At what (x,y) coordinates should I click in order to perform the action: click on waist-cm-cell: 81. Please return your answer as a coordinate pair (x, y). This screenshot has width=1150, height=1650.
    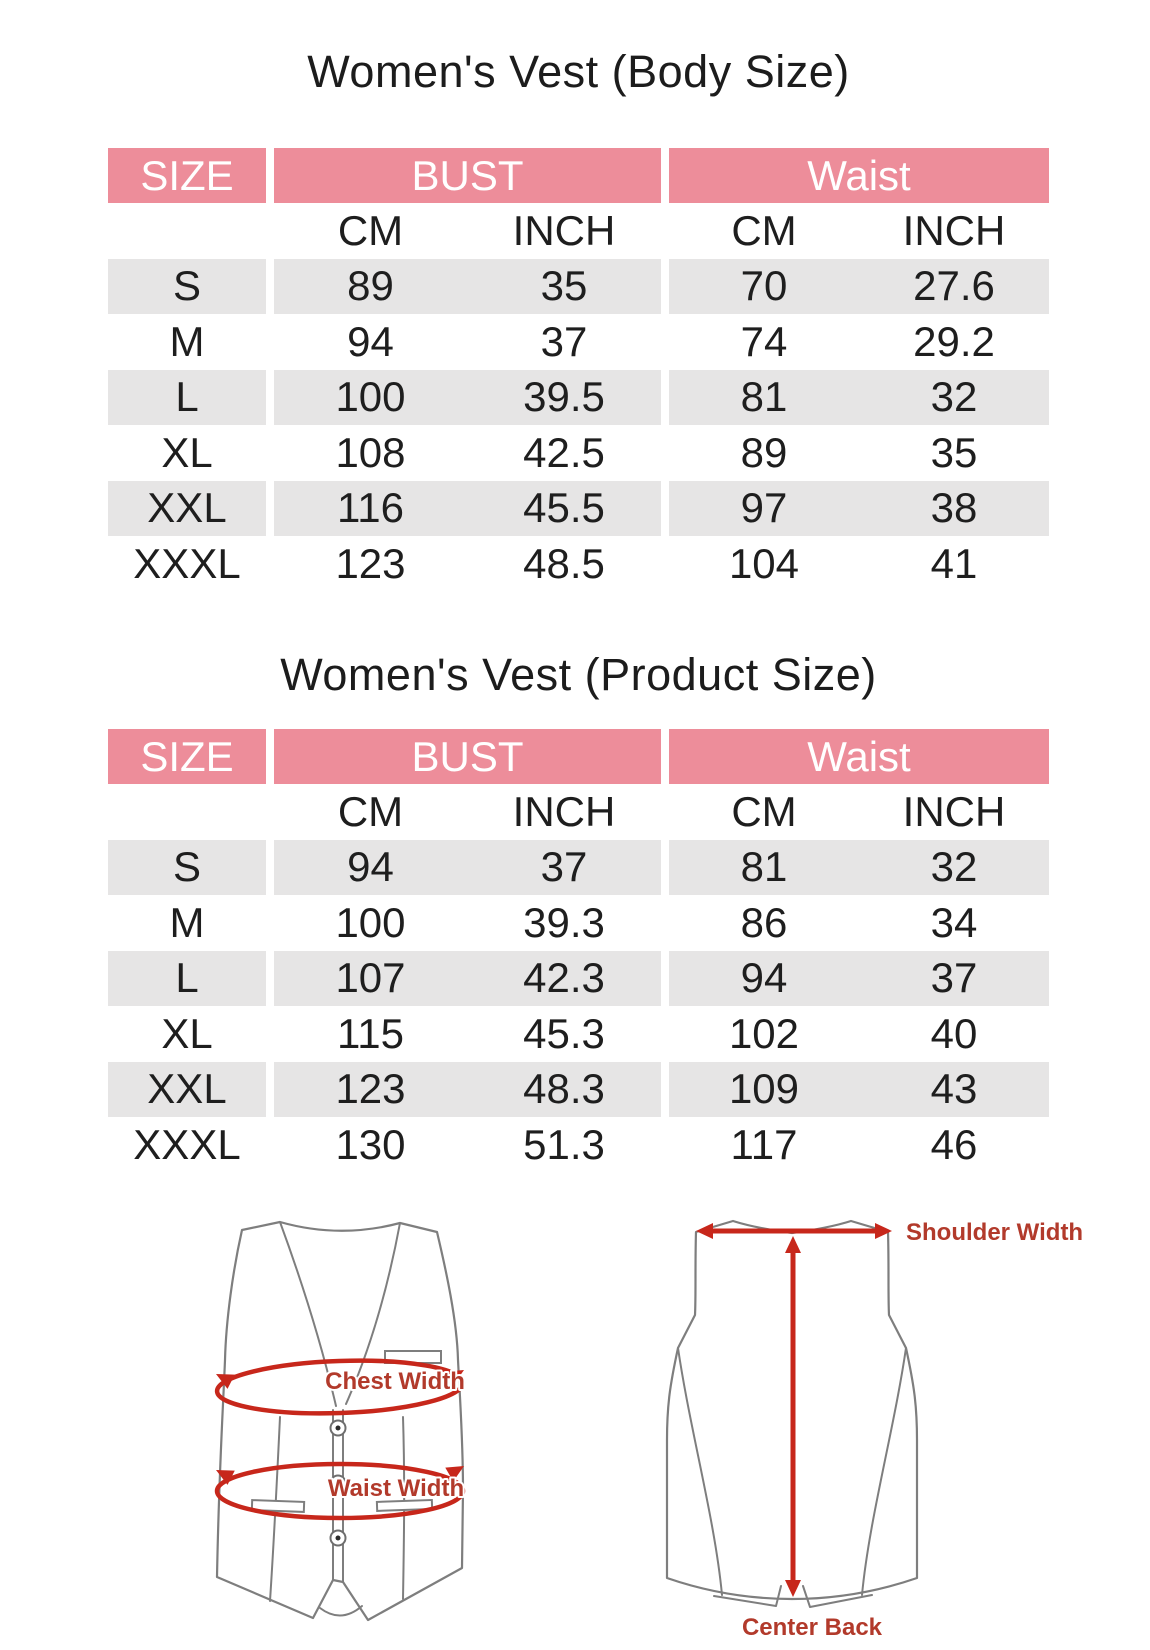
    Looking at the image, I should click on (764, 867).